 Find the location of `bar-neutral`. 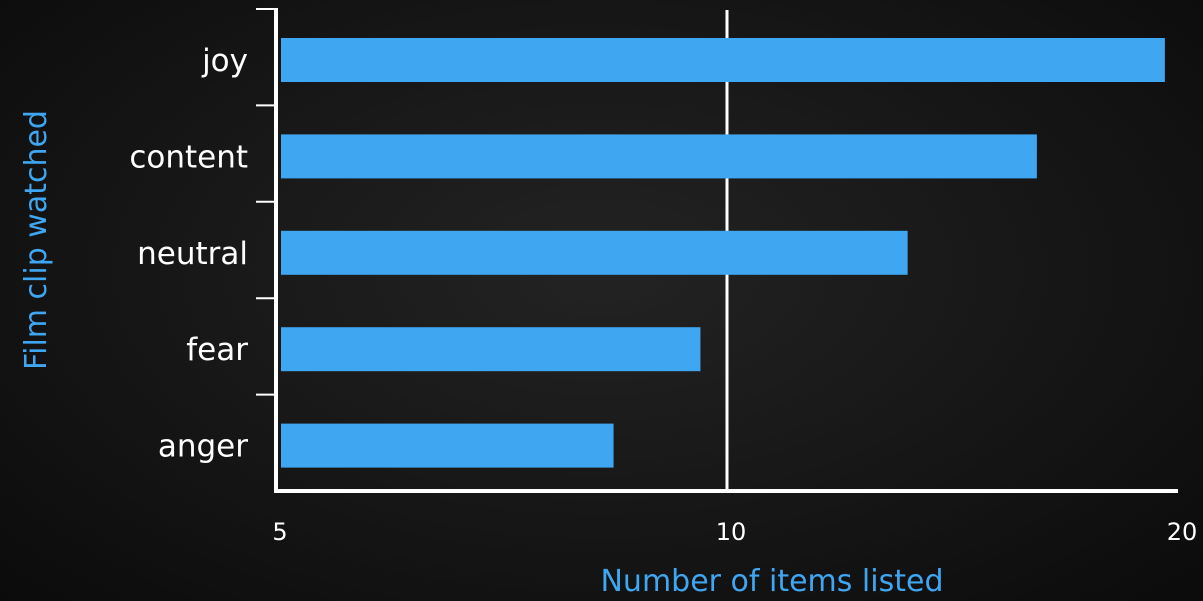

bar-neutral is located at coordinates (594, 252).